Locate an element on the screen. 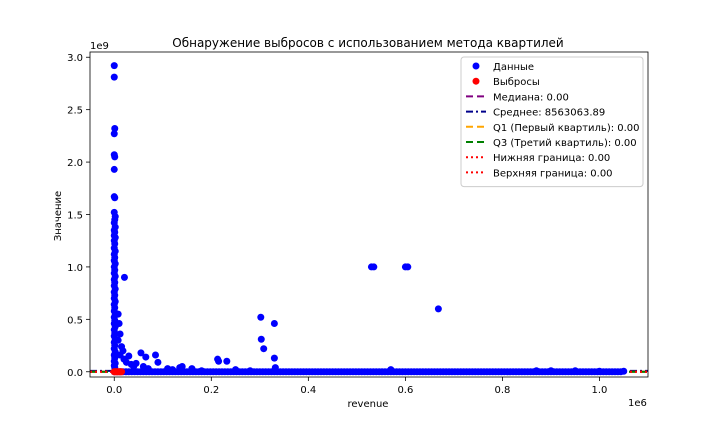  x-tick-label-1: 0.2 is located at coordinates (211, 390).